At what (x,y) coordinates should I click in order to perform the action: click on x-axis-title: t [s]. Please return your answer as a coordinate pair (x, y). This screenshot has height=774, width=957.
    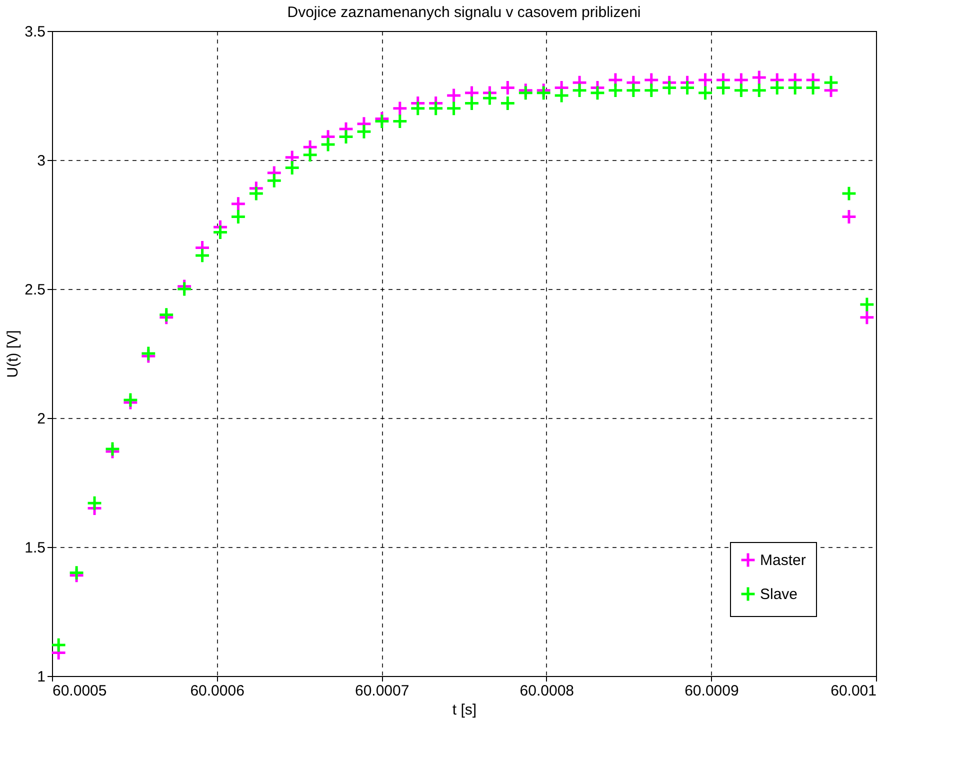
    Looking at the image, I should click on (464, 710).